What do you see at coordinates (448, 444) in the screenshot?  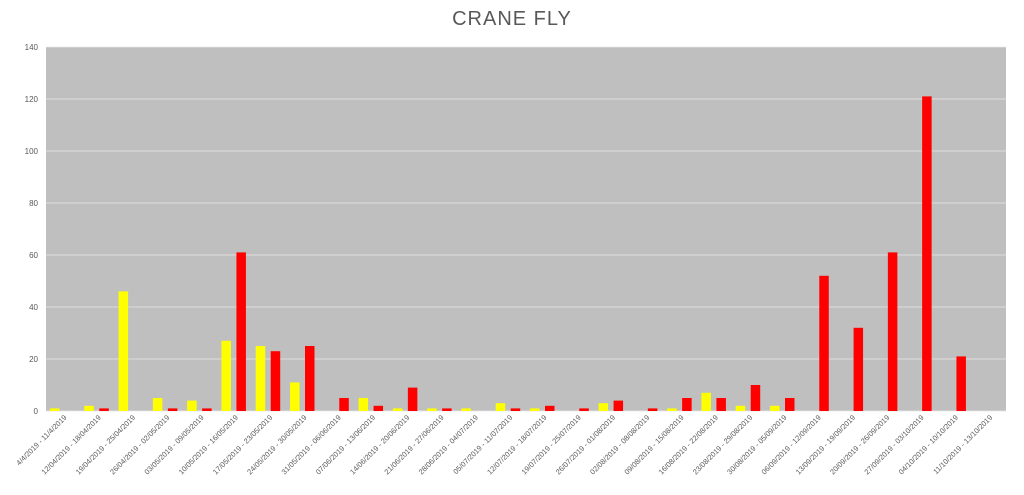 I see `x-tick-label: 28/06/2019 - 04/07/2019` at bounding box center [448, 444].